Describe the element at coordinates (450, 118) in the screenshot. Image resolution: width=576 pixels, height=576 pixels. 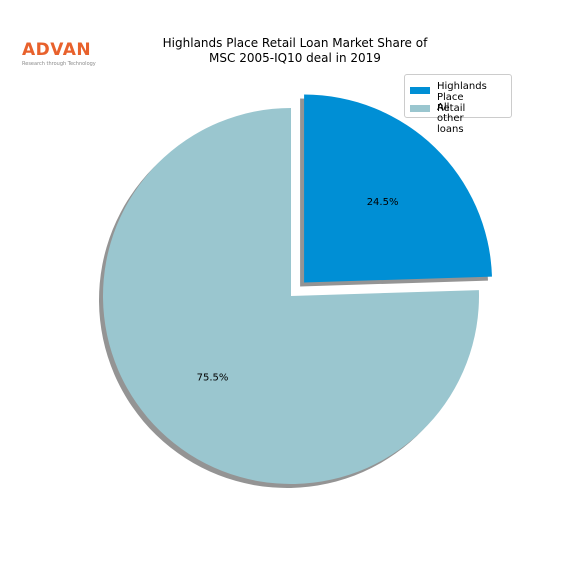
I see `legend-label-other: All other loans` at that location.